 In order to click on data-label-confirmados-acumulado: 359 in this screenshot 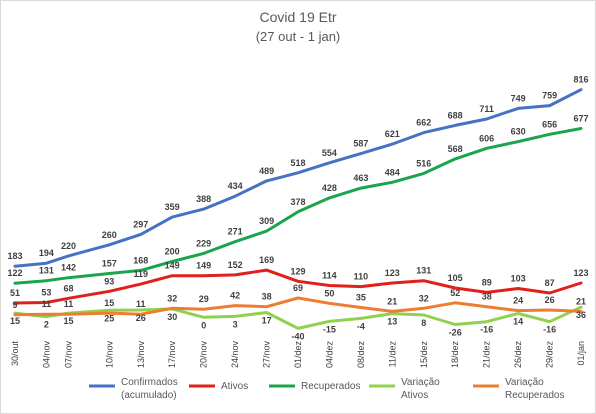, I will do `click(172, 207)`.